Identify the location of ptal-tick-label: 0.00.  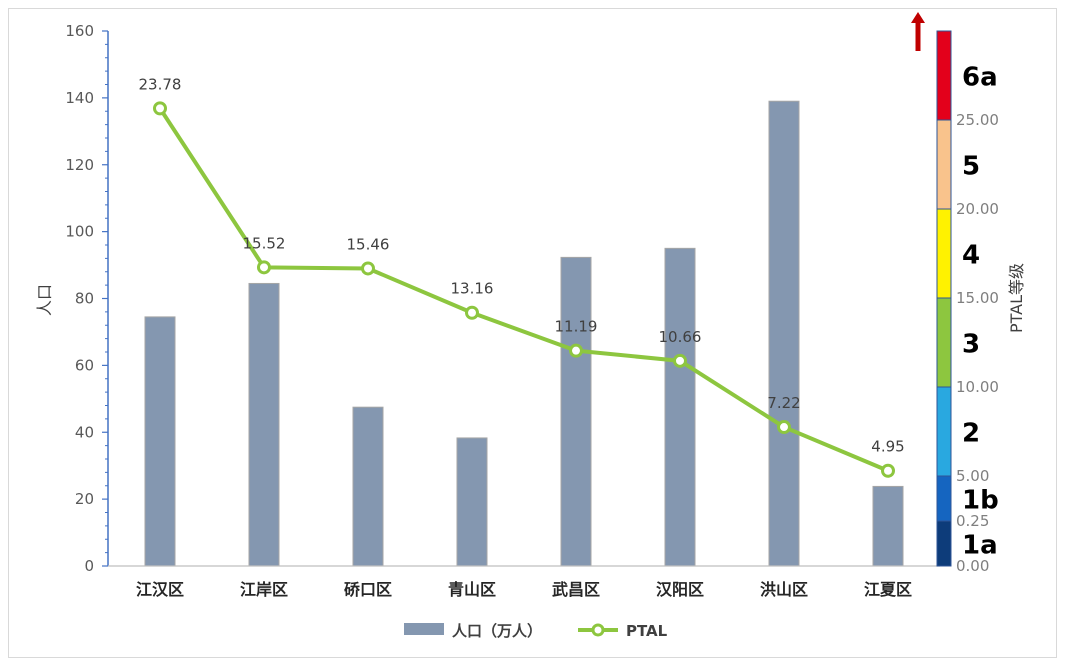
(972, 566).